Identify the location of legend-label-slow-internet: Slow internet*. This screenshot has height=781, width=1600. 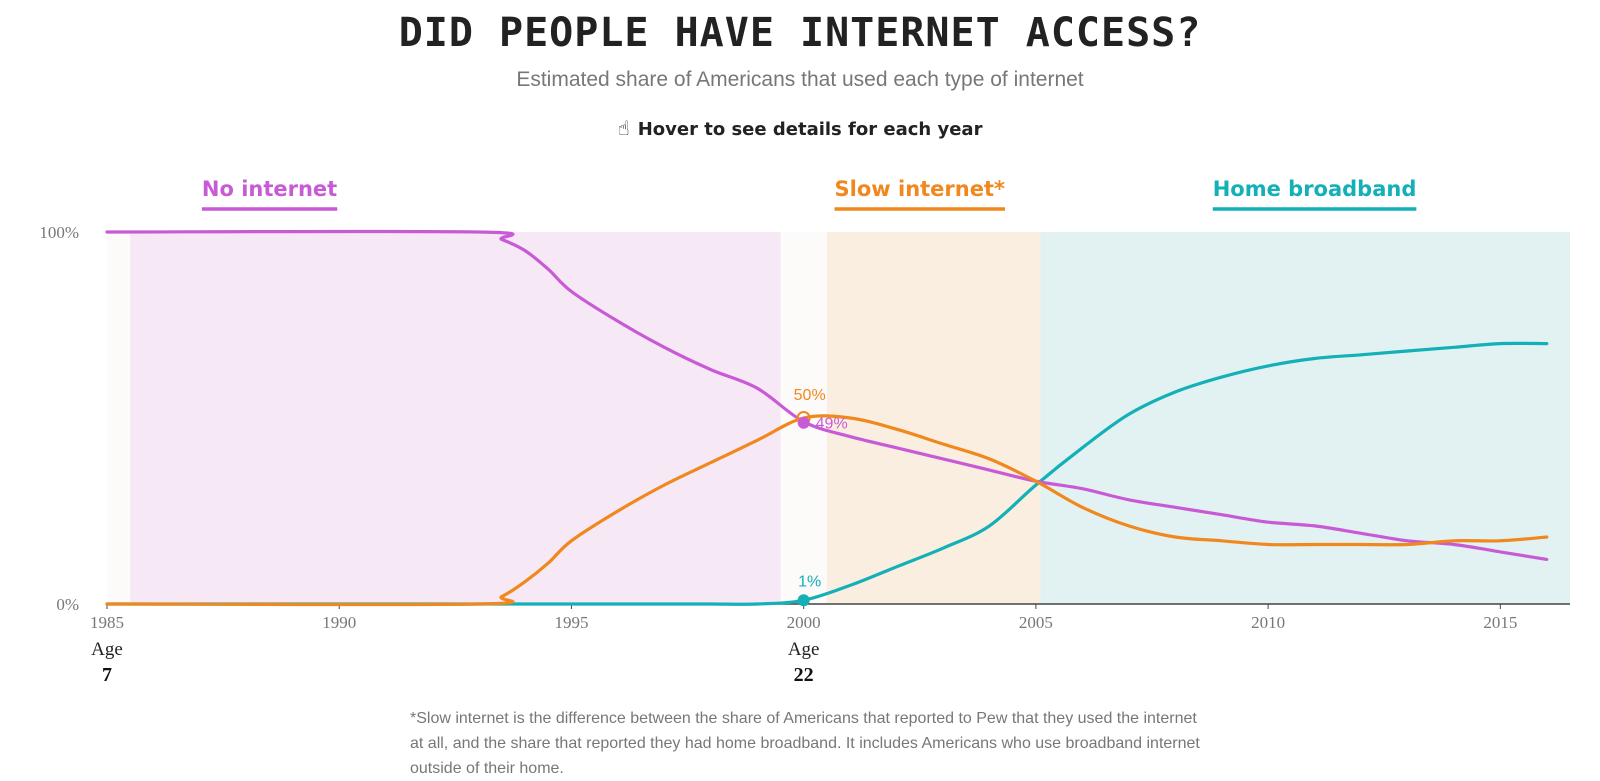
(920, 189).